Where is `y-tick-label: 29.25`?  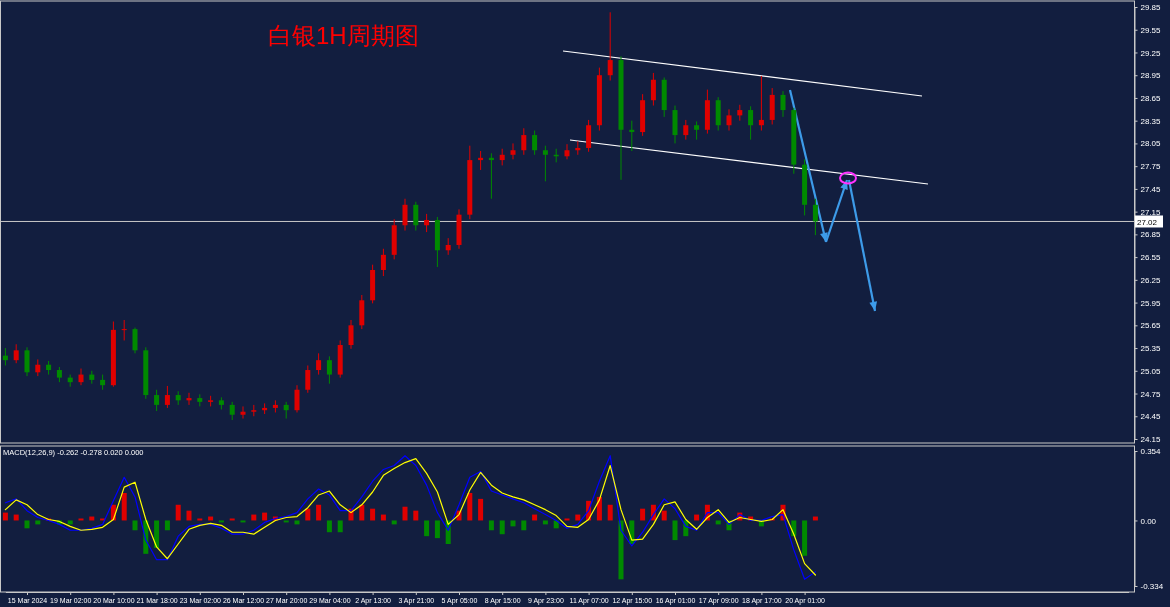 y-tick-label: 29.25 is located at coordinates (1151, 53).